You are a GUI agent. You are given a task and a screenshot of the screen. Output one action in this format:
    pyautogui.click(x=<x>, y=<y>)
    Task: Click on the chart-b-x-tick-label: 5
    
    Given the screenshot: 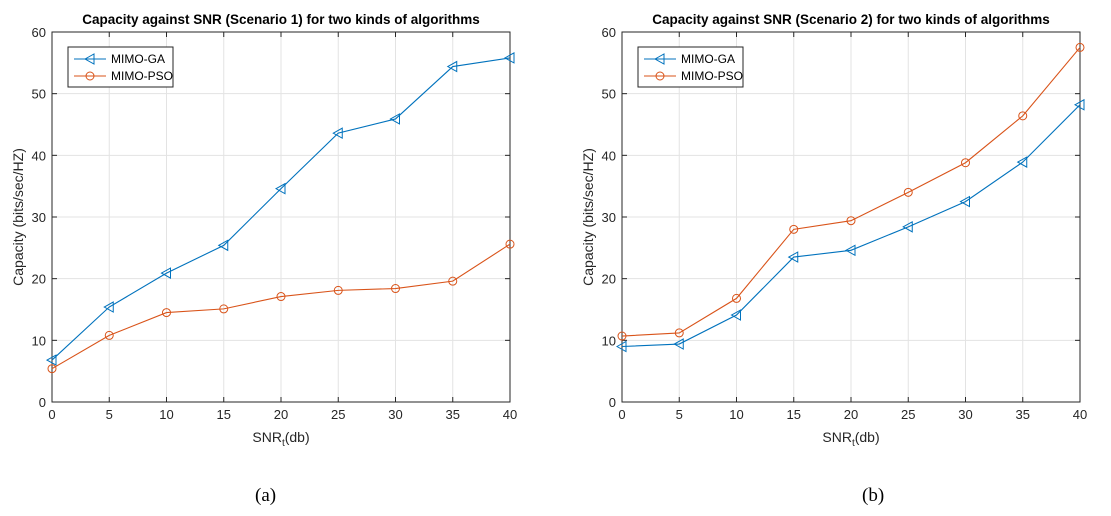 What is the action you would take?
    pyautogui.click(x=679, y=414)
    